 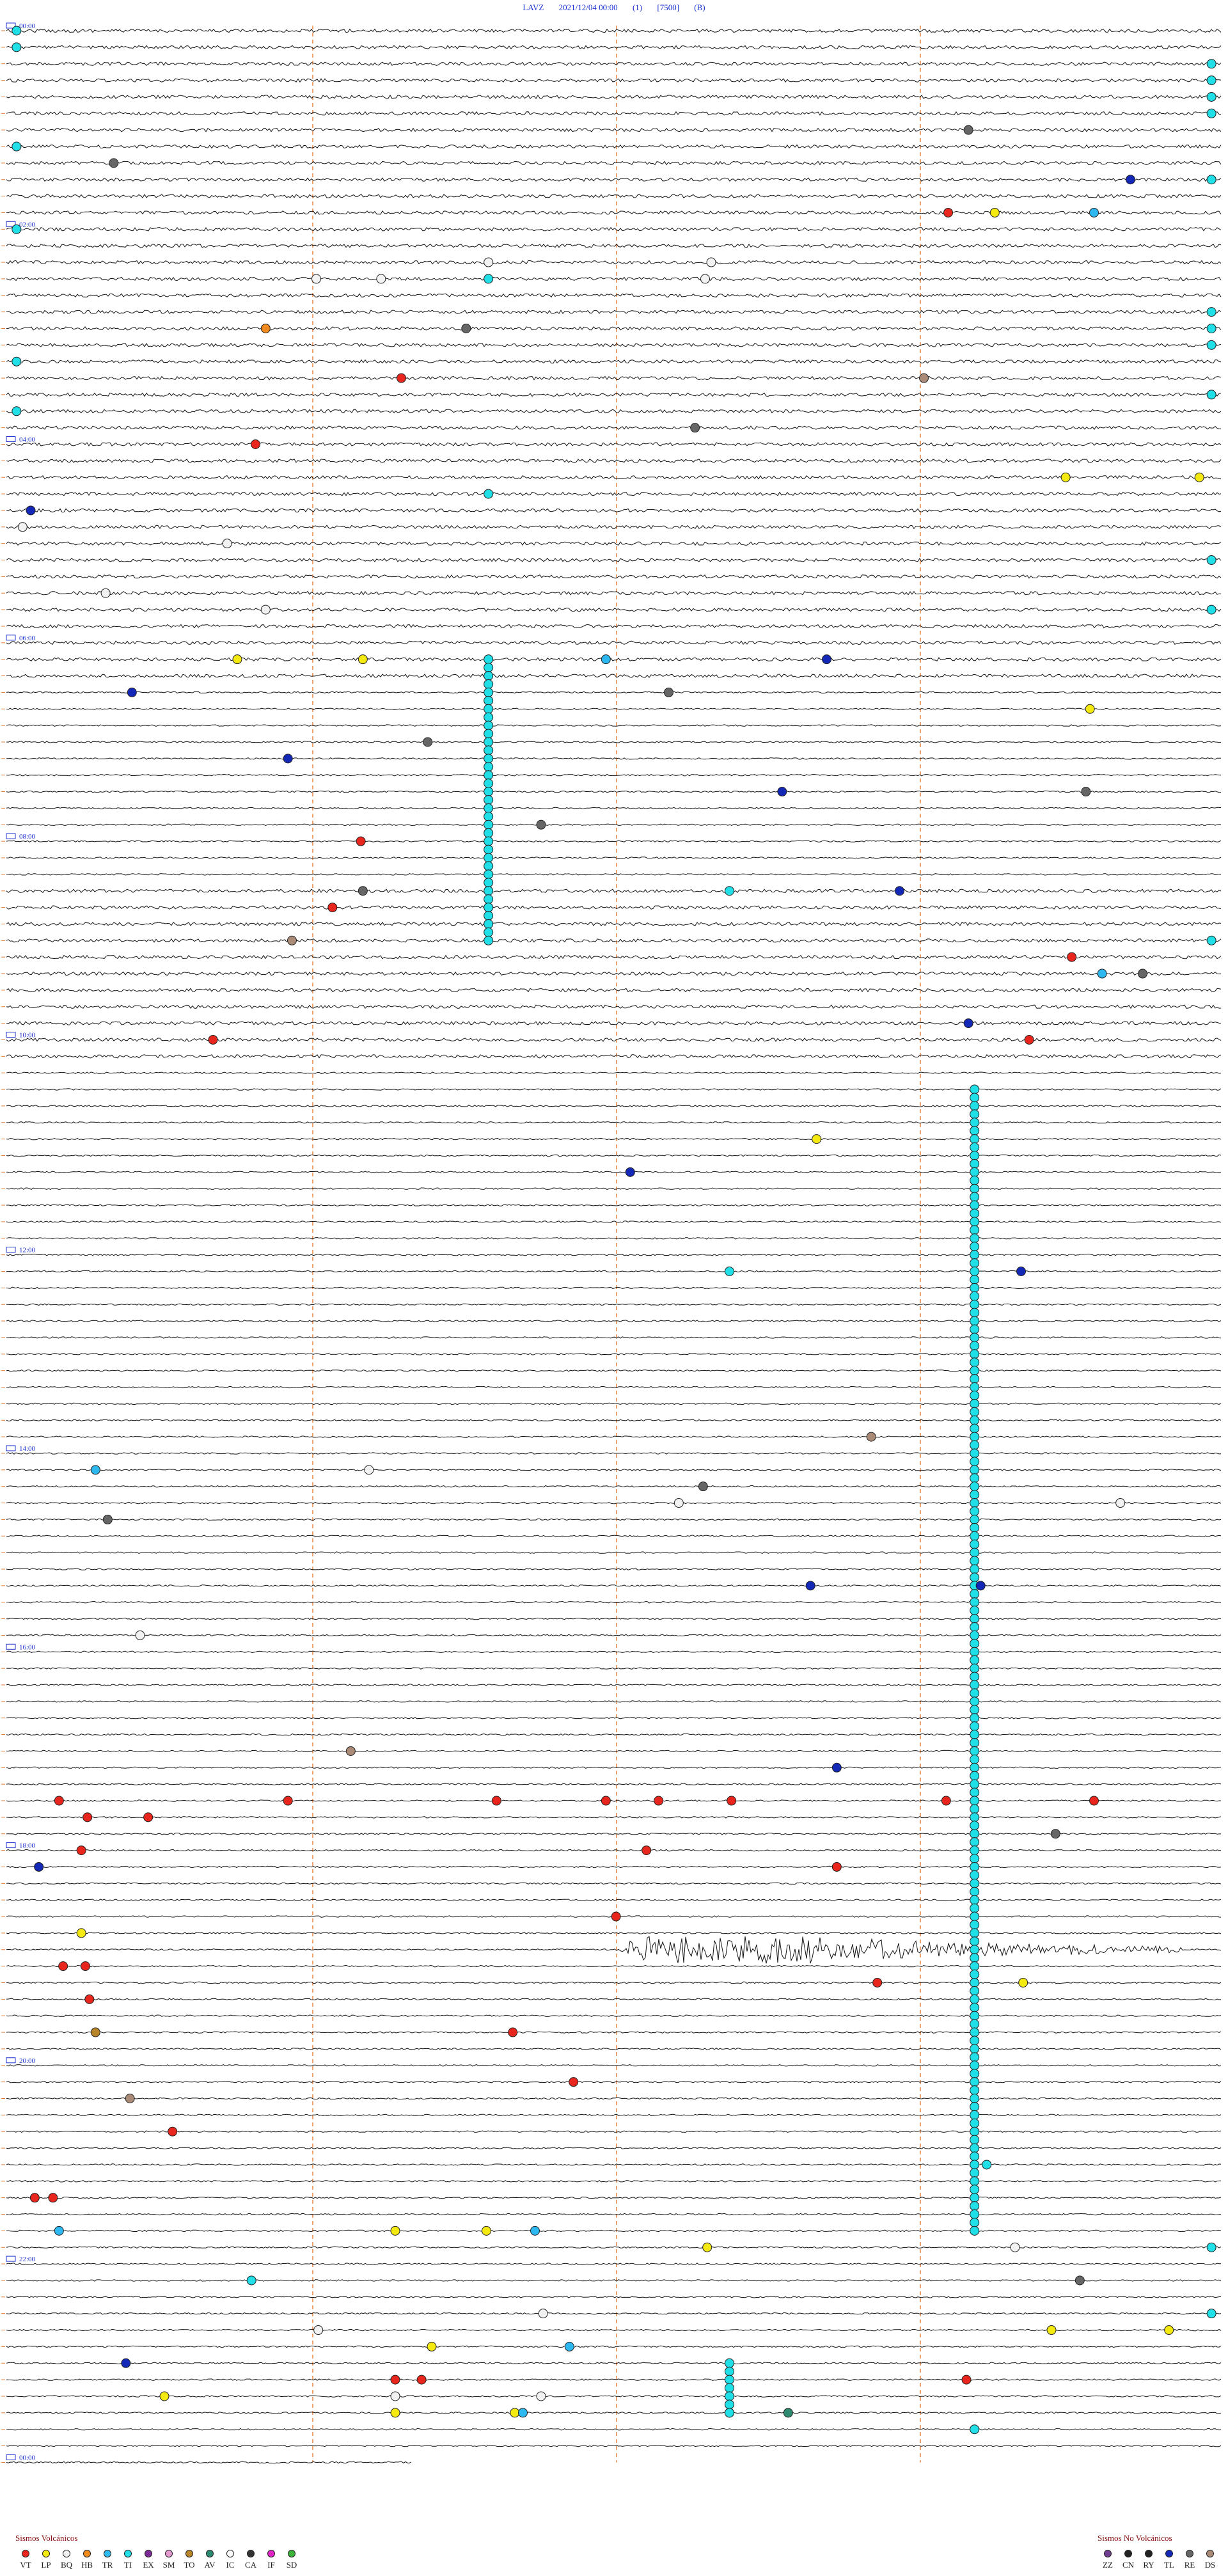 What do you see at coordinates (46, 2538) in the screenshot?
I see `legend-volcanic-title: Sismos Volcánicos` at bounding box center [46, 2538].